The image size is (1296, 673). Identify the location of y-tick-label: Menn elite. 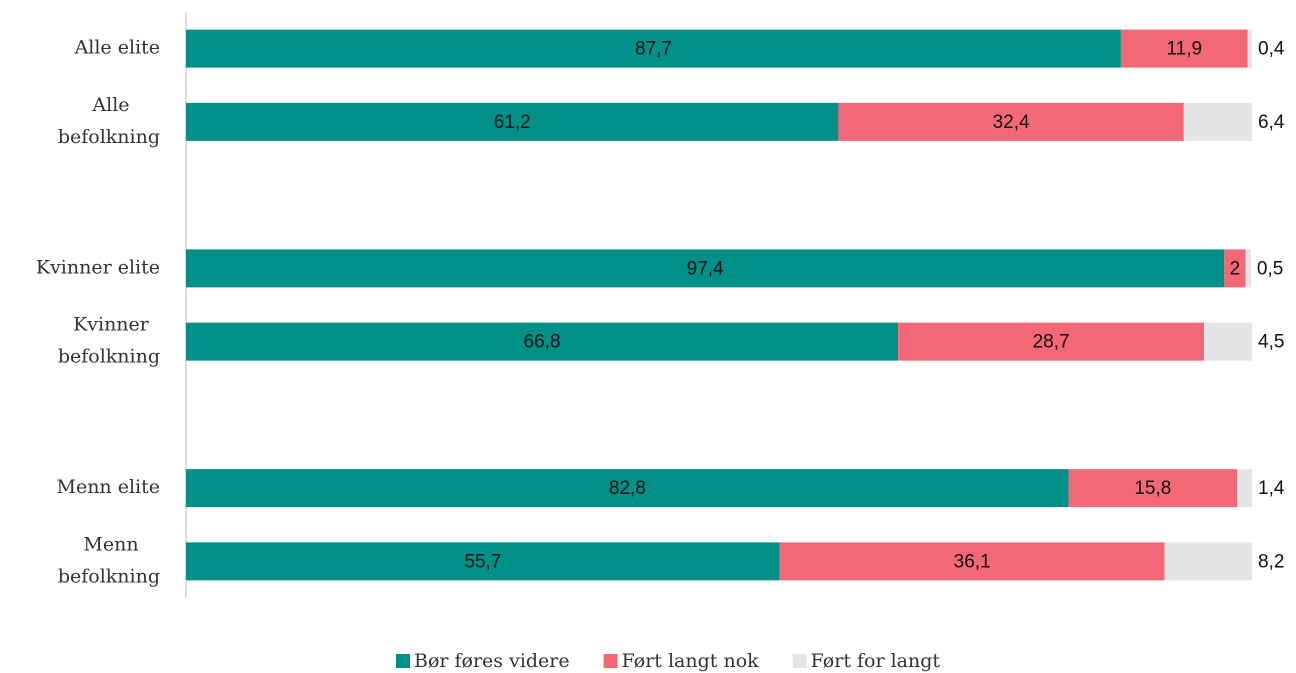
(109, 487).